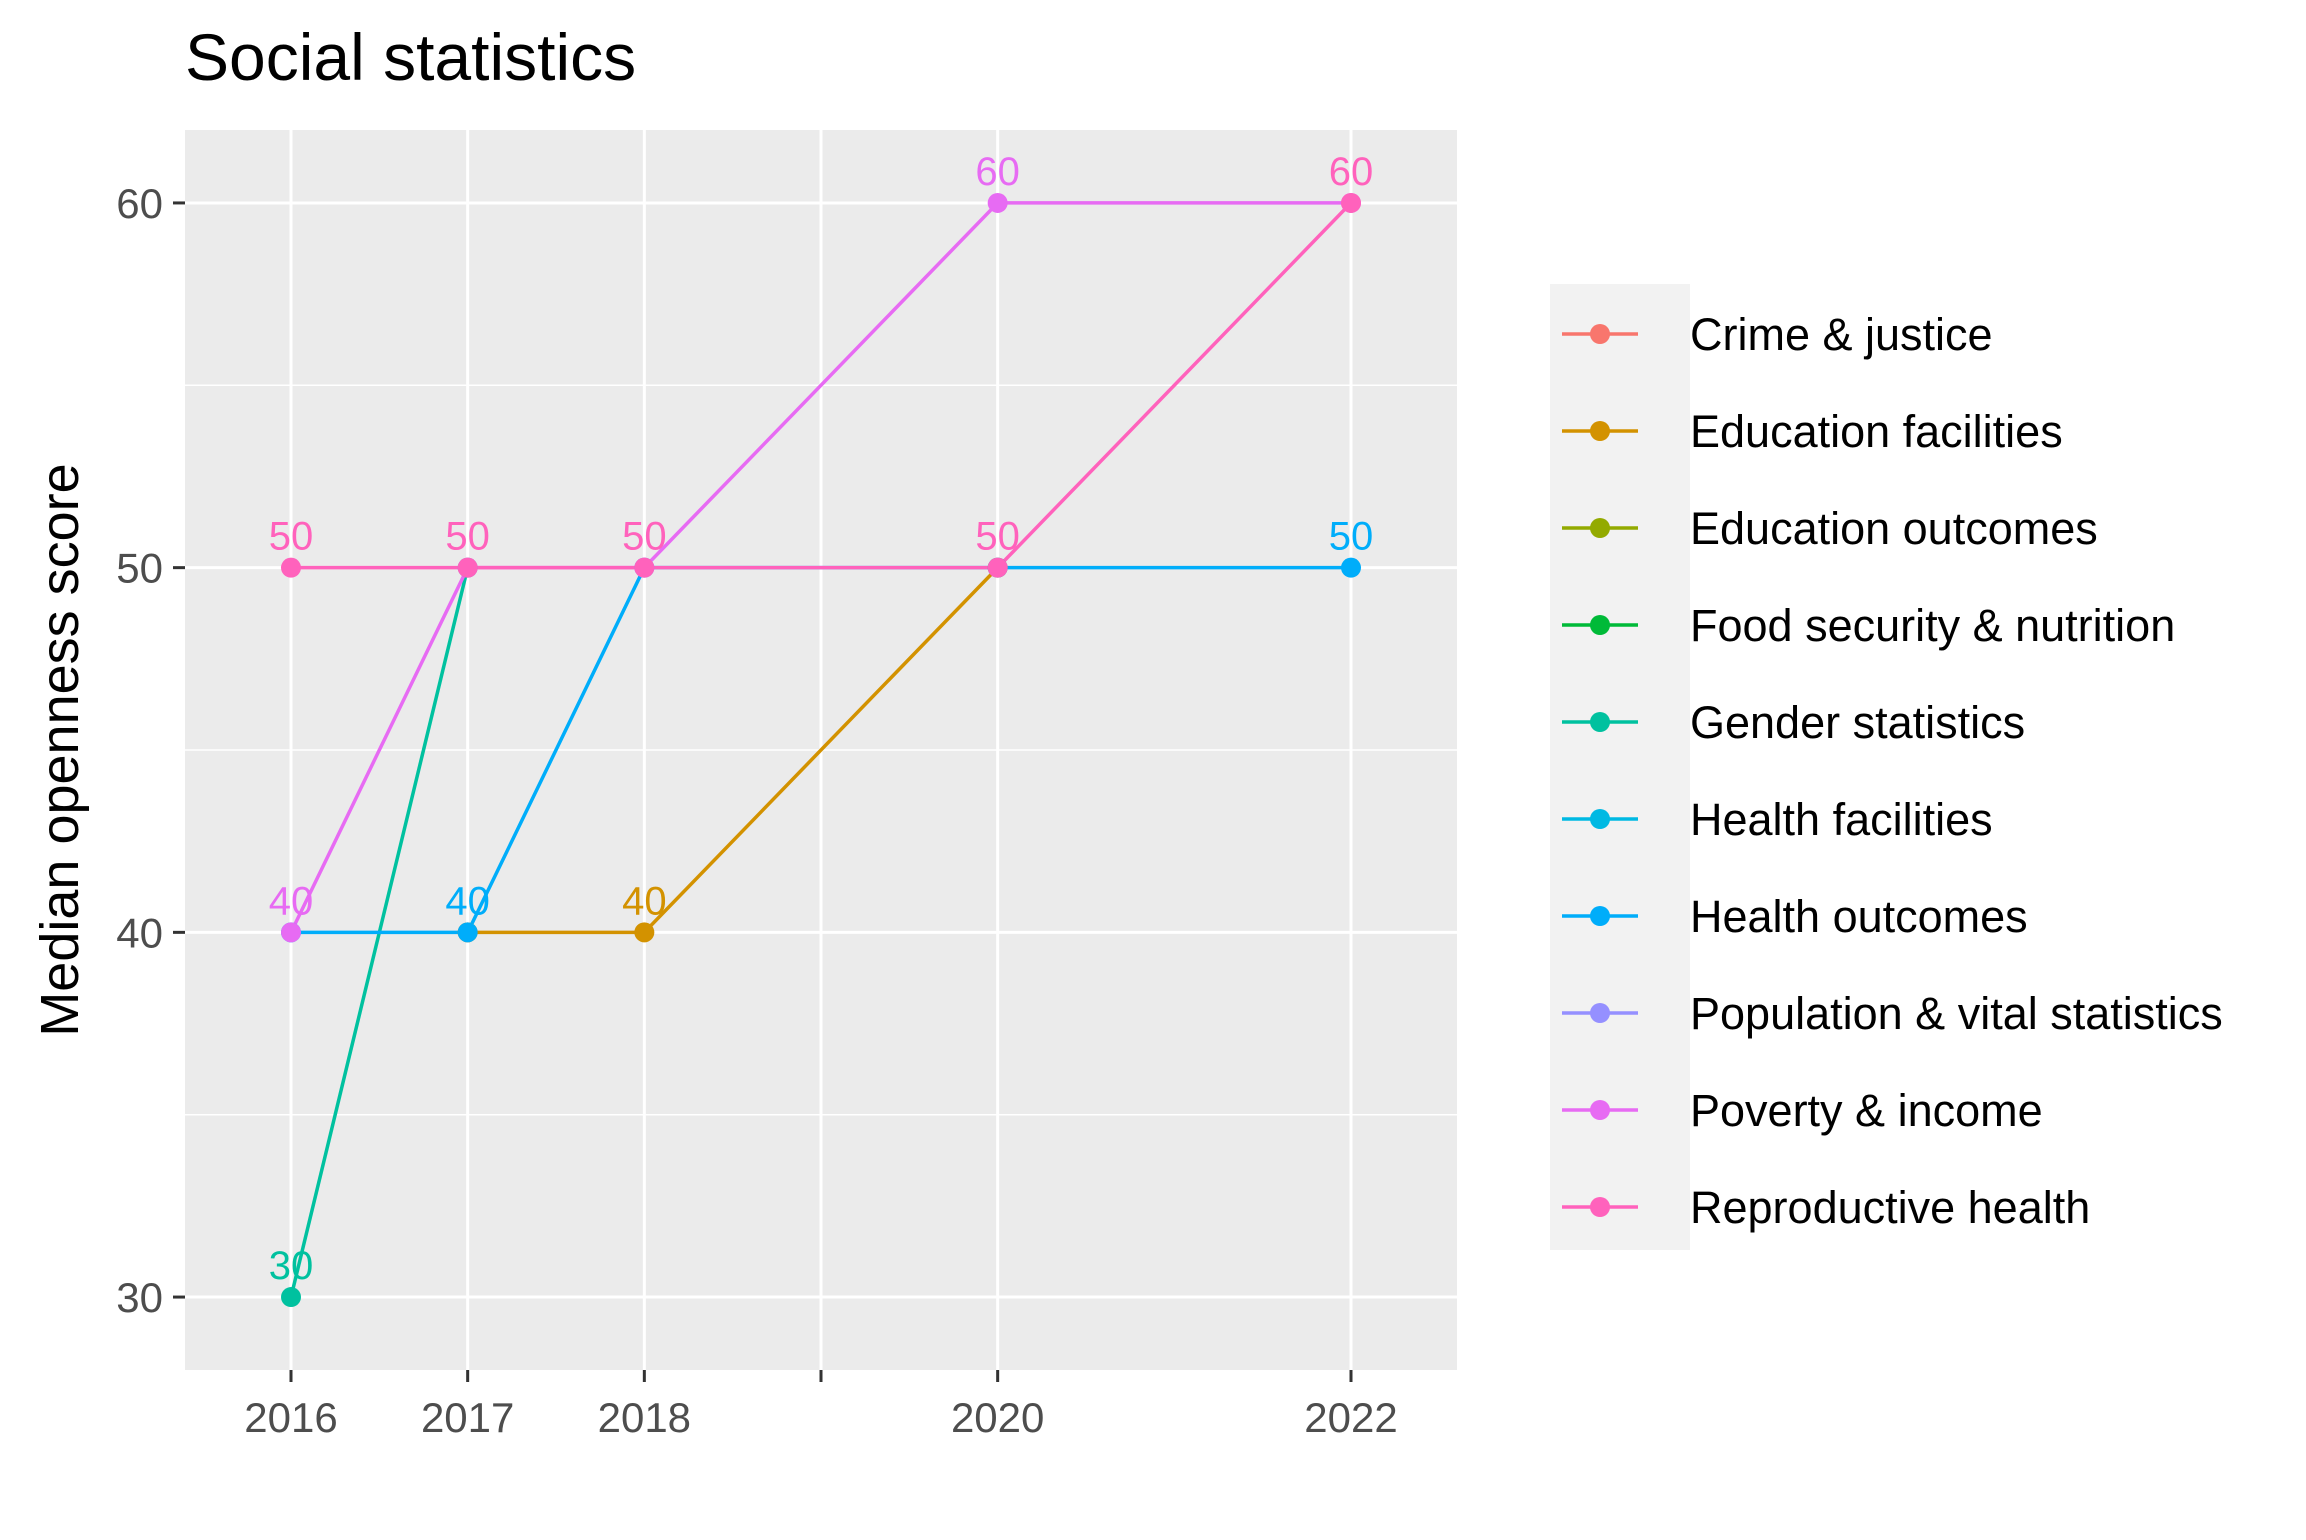 The width and height of the screenshot is (2306, 1540). What do you see at coordinates (291, 1266) in the screenshot?
I see `data-label: 30` at bounding box center [291, 1266].